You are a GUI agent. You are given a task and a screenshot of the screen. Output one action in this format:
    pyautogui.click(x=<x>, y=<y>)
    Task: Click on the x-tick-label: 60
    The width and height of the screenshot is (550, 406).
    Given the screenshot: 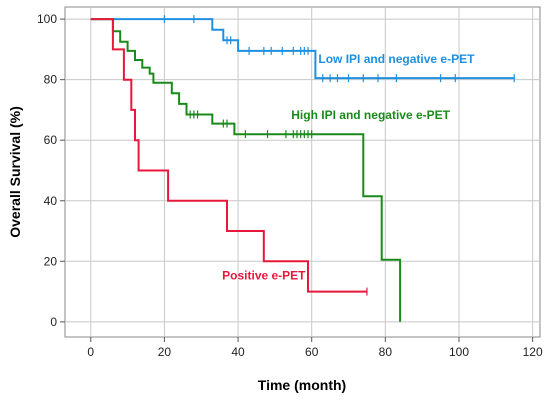 What is the action you would take?
    pyautogui.click(x=312, y=352)
    